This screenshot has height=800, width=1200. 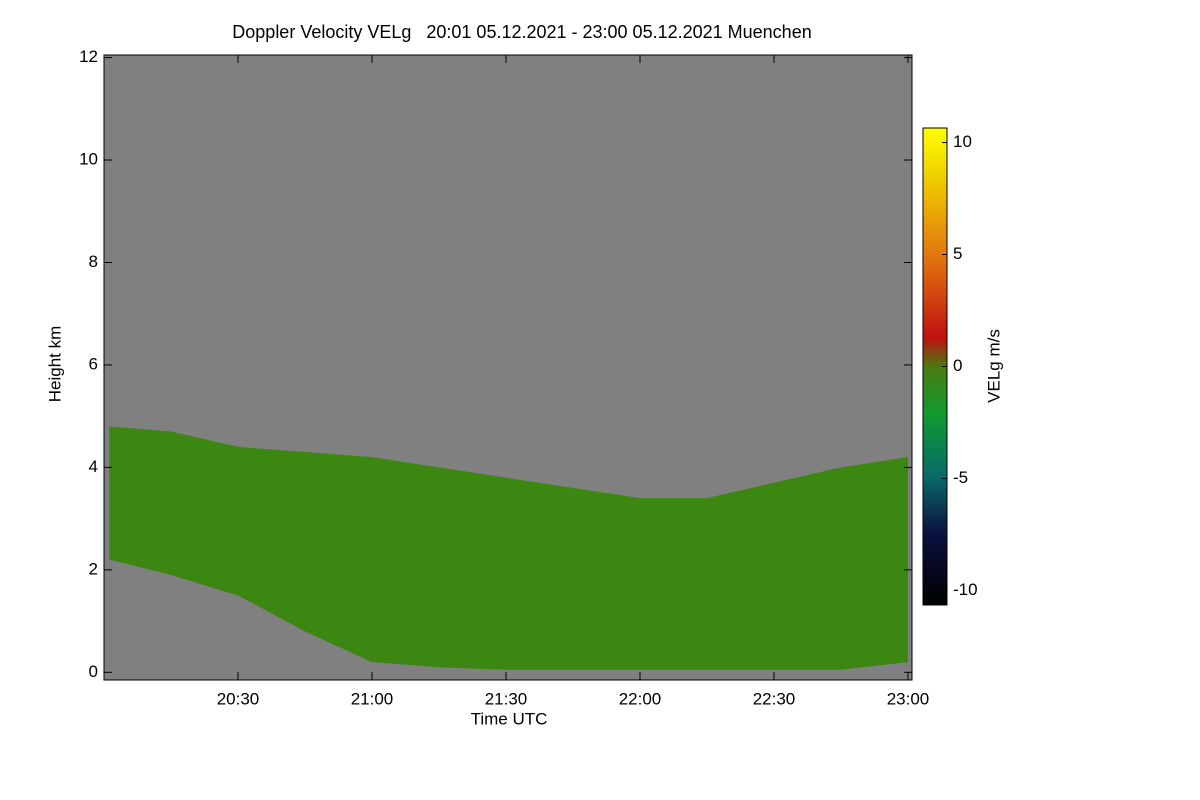 I want to click on y-tick-label: 0, so click(x=93, y=671).